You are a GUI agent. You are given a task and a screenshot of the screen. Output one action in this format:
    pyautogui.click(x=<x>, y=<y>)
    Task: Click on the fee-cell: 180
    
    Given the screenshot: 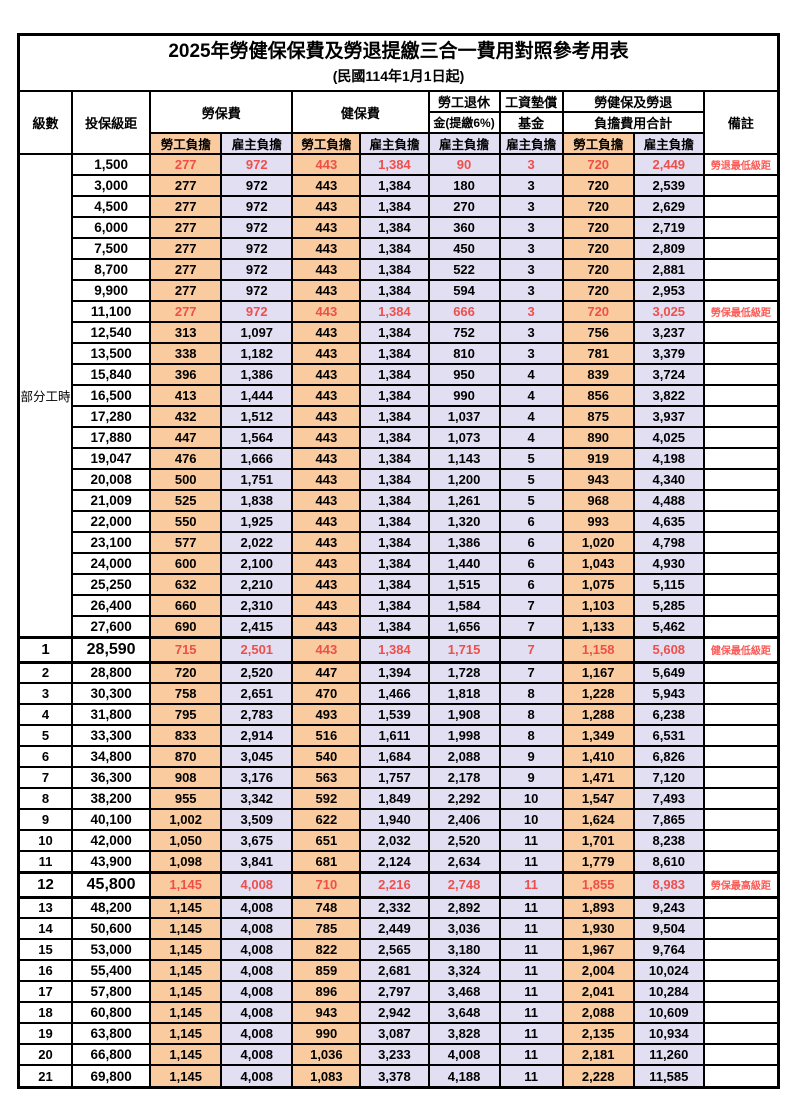 What is the action you would take?
    pyautogui.click(x=464, y=185)
    